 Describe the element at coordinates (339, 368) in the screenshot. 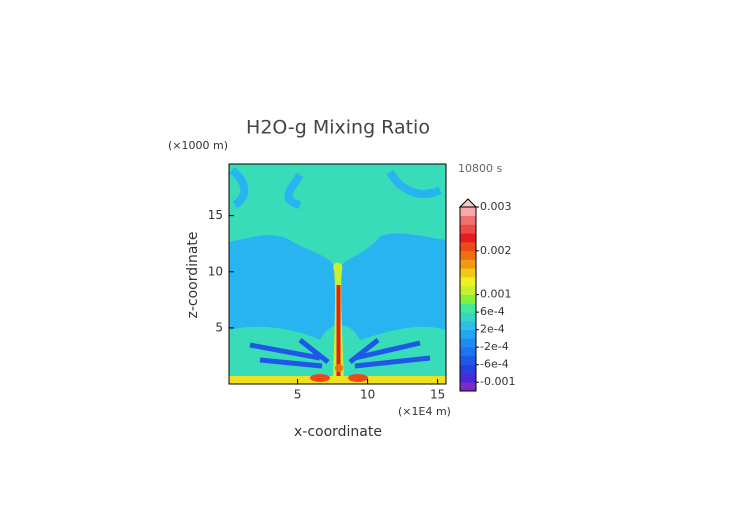

I see `plume-base` at that location.